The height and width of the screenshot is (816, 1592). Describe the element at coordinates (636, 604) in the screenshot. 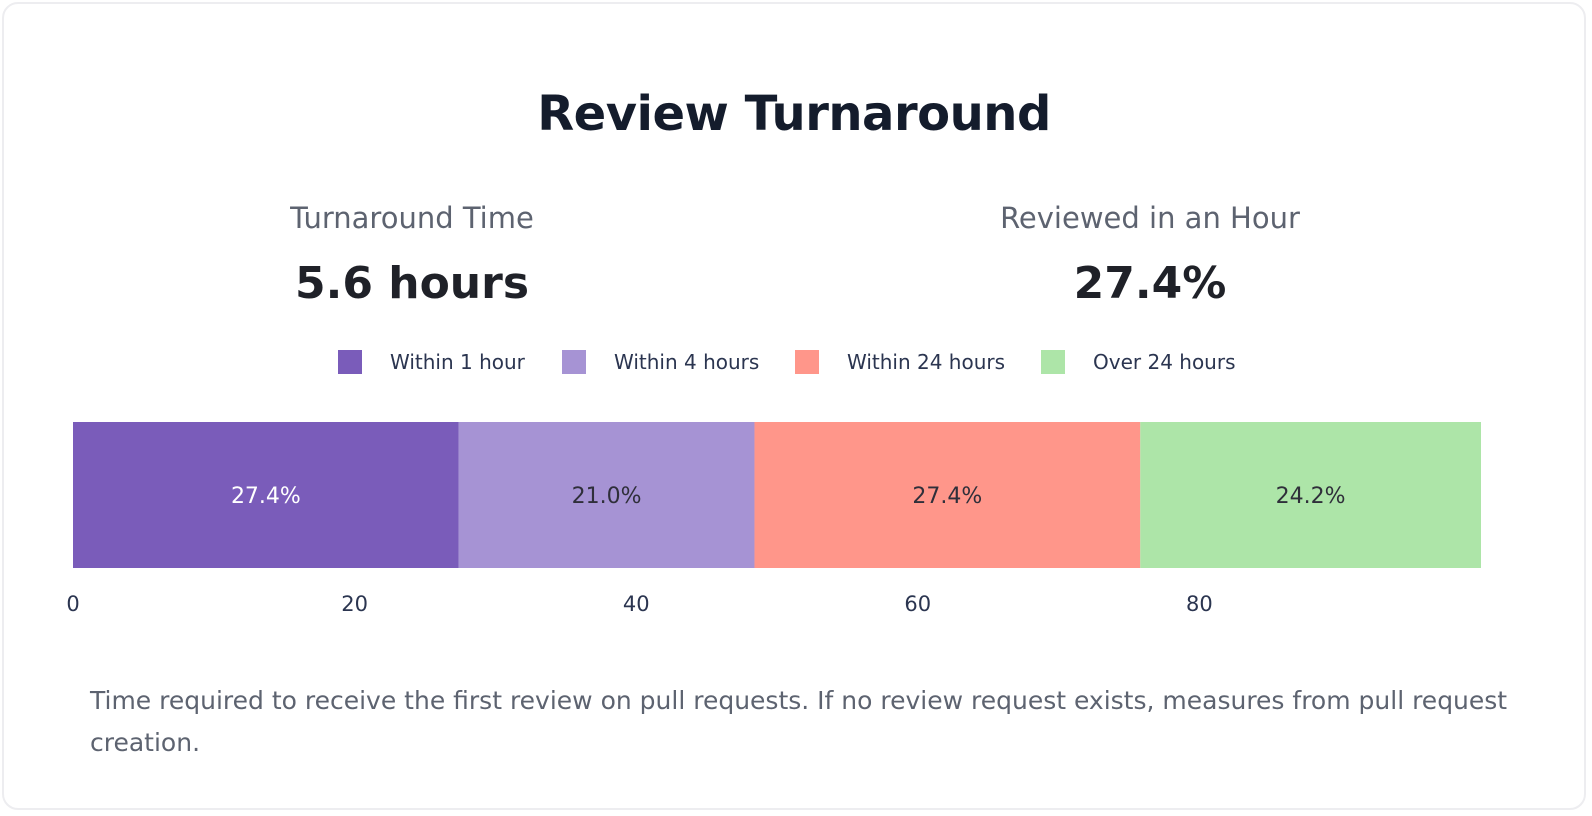

I see `x-tick-label-2: 40` at that location.